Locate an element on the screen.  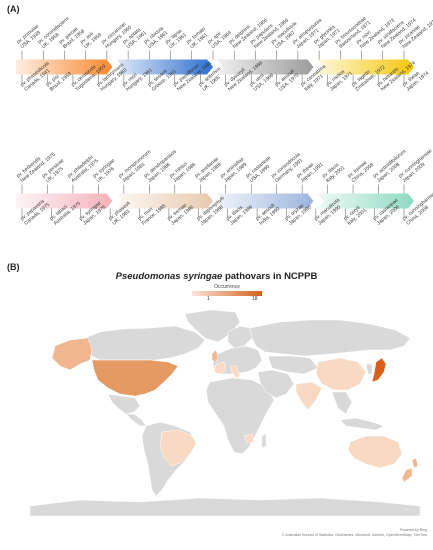
central-asia-region is located at coordinates (293, 365).